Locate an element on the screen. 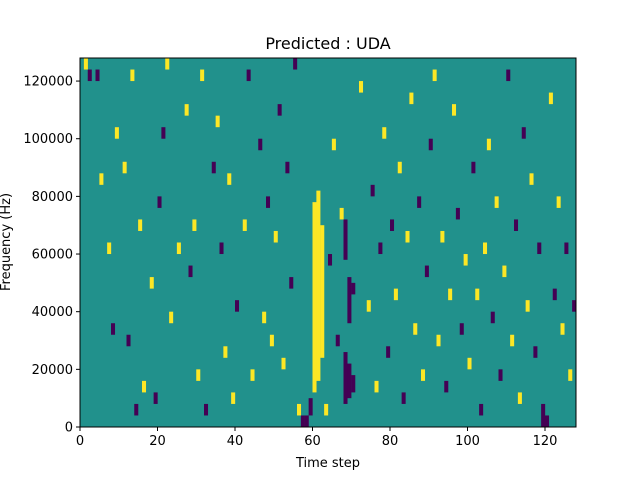 Image resolution: width=640 pixels, height=480 pixels. y-tick-label: 60000 is located at coordinates (52, 255).